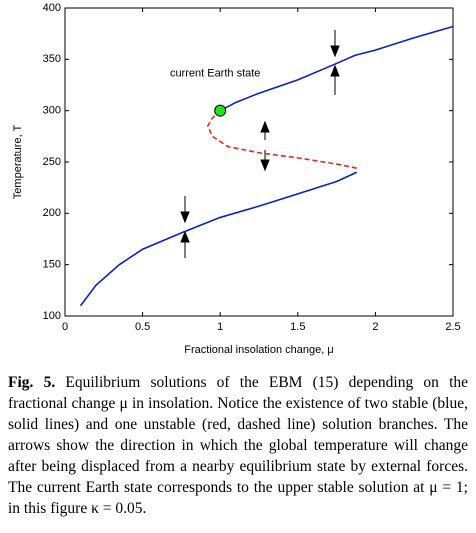  Describe the element at coordinates (258, 350) in the screenshot. I see `x-axis-title: Fractional insolation change, μ` at that location.